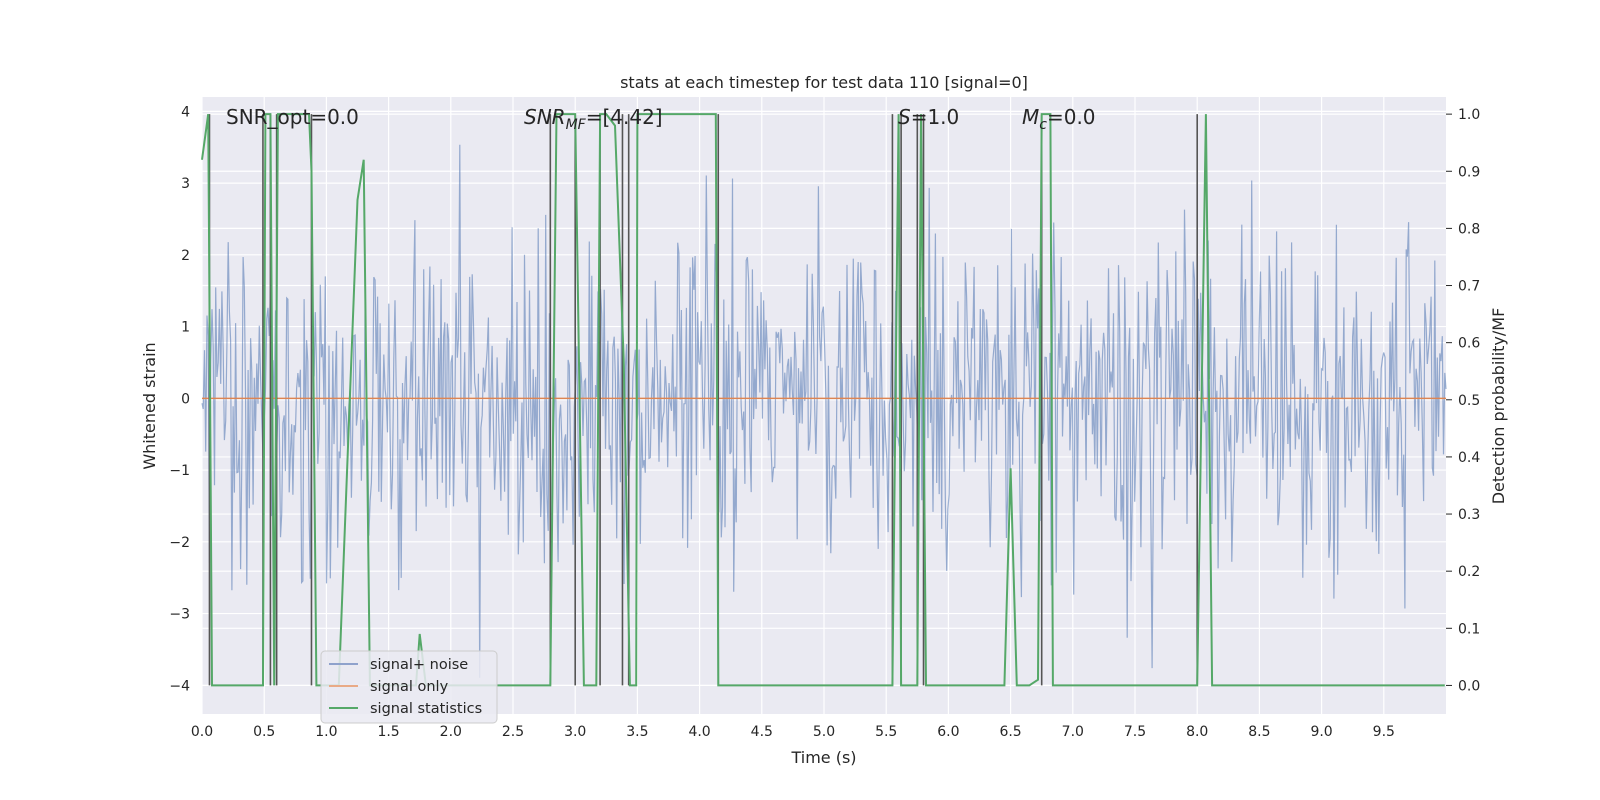 This screenshot has height=800, width=1600. What do you see at coordinates (451, 732) in the screenshot?
I see `x-tick-label: 2.0` at bounding box center [451, 732].